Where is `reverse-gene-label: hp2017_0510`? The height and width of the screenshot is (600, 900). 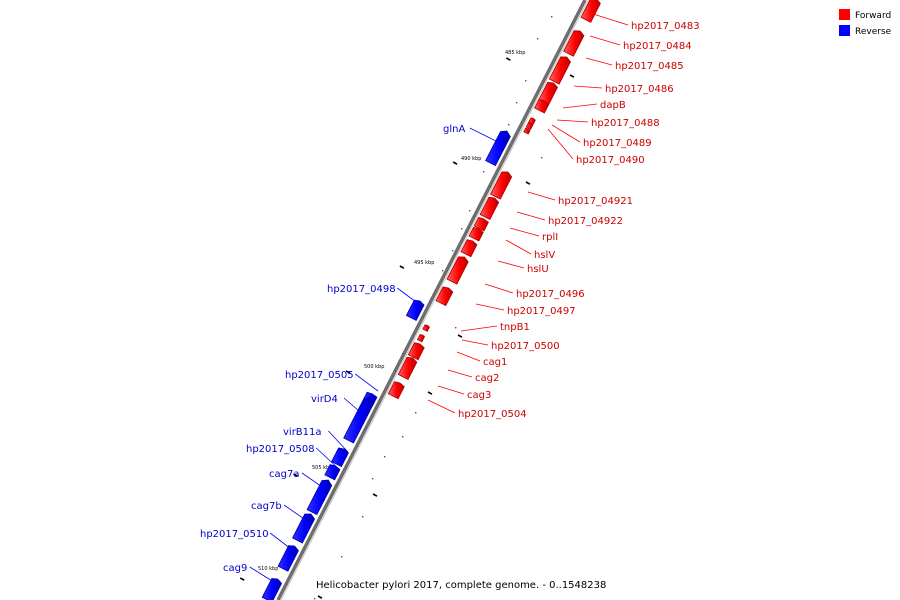 reverse-gene-label: hp2017_0510 is located at coordinates (234, 534).